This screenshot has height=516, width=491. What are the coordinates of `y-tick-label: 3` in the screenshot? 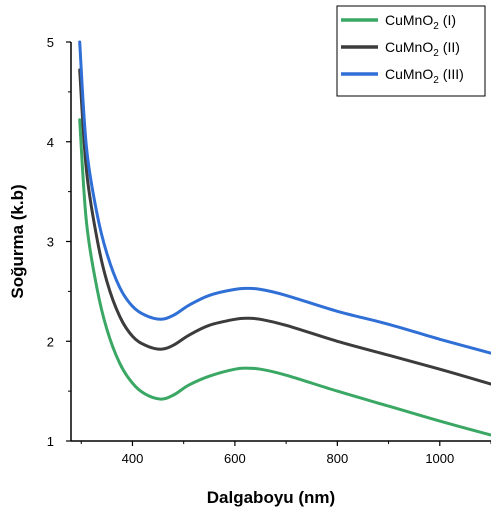 It's located at (50, 242).